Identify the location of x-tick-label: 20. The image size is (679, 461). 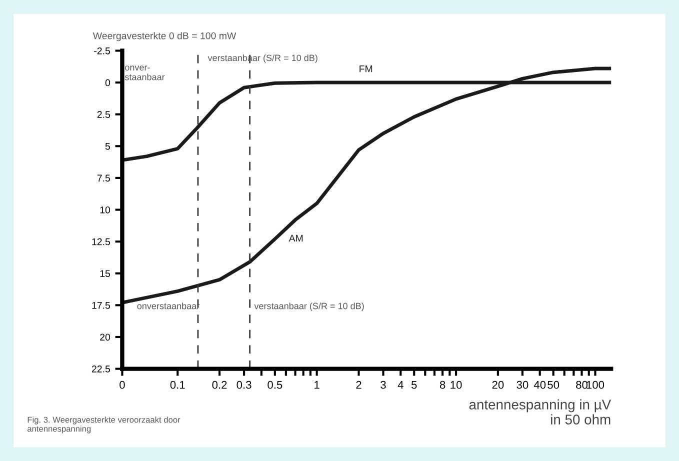
(498, 384).